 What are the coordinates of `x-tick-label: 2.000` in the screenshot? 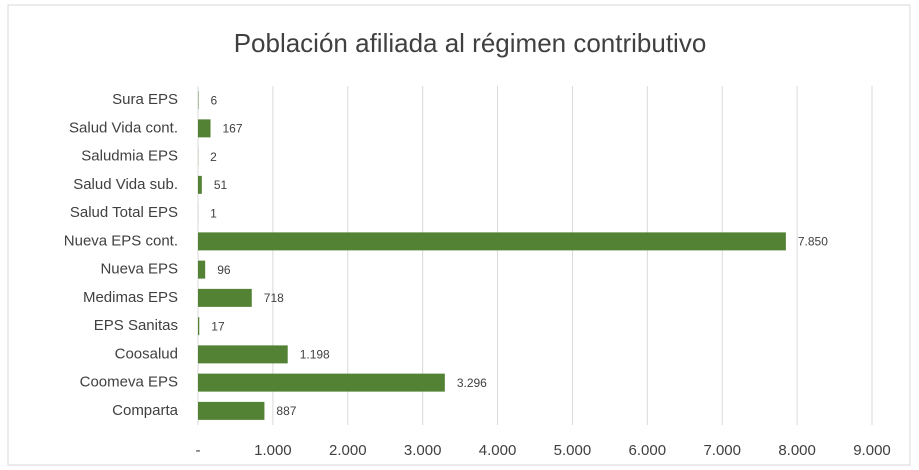 It's located at (348, 450).